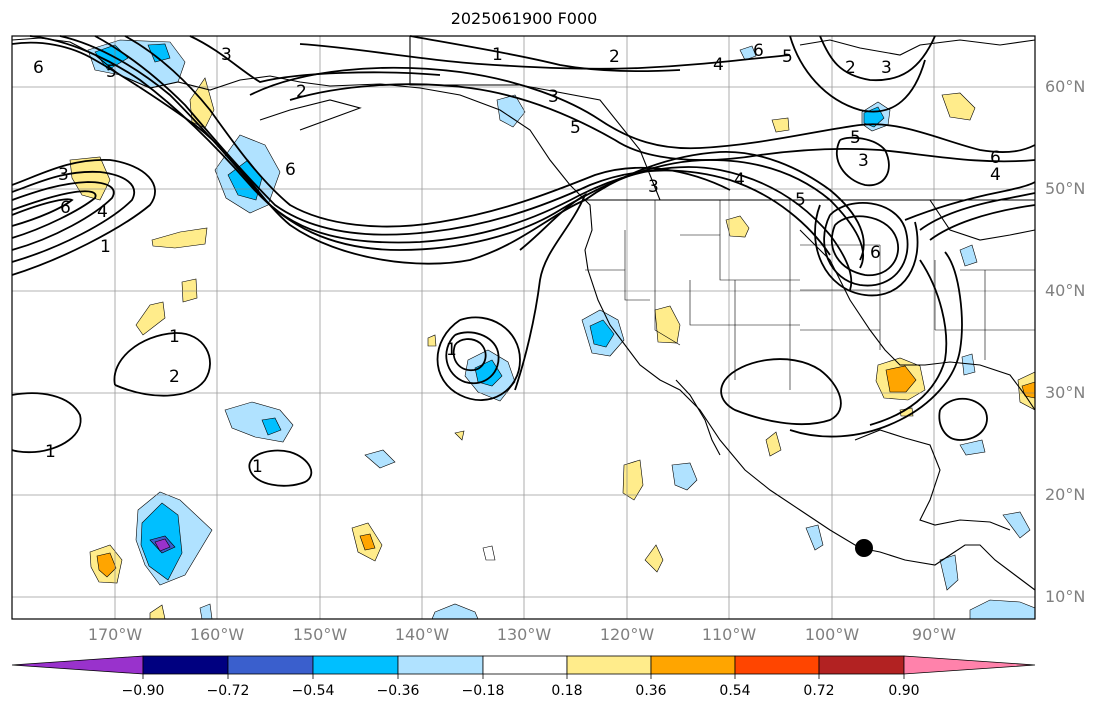 This screenshot has width=1105, height=712. Describe the element at coordinates (904, 691) in the screenshot. I see `colorbar-tick-label: 0.90` at that location.